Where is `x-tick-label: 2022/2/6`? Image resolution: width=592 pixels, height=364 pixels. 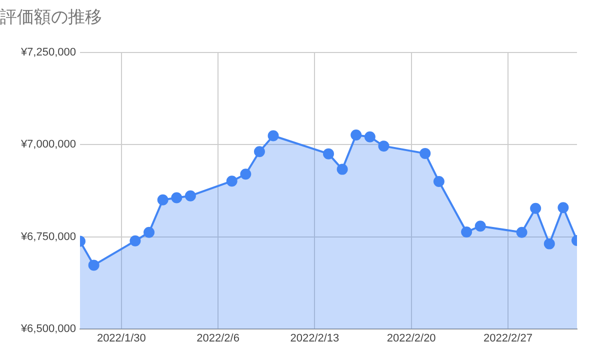
x-tick-label: 2022/2/6 is located at coordinates (218, 338).